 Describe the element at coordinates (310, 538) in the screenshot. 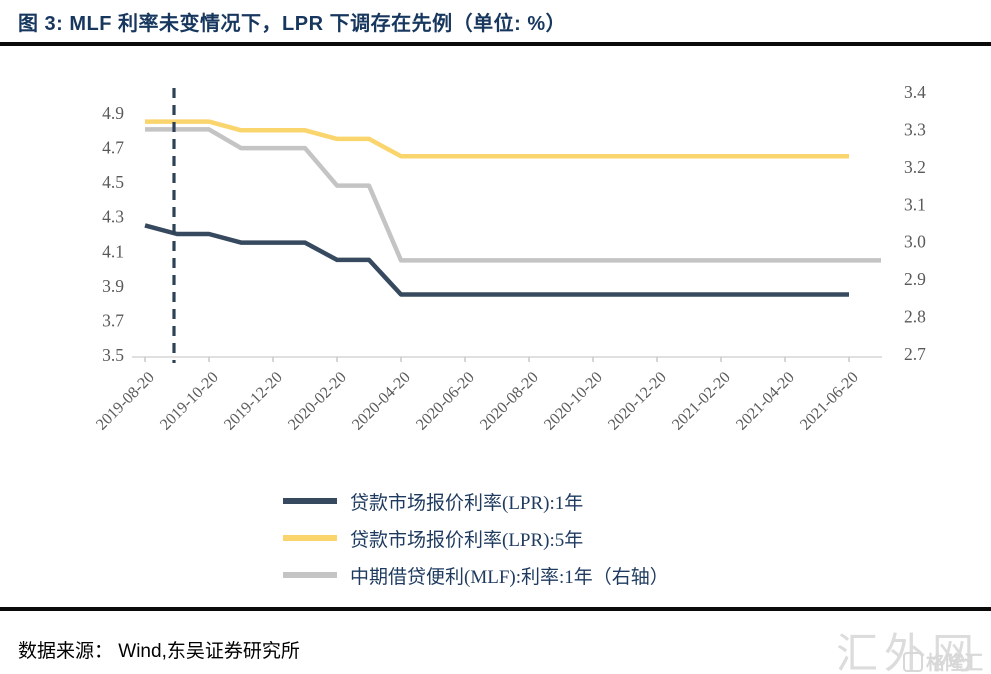

I see `legend-line-swatch-lpr-5y` at that location.